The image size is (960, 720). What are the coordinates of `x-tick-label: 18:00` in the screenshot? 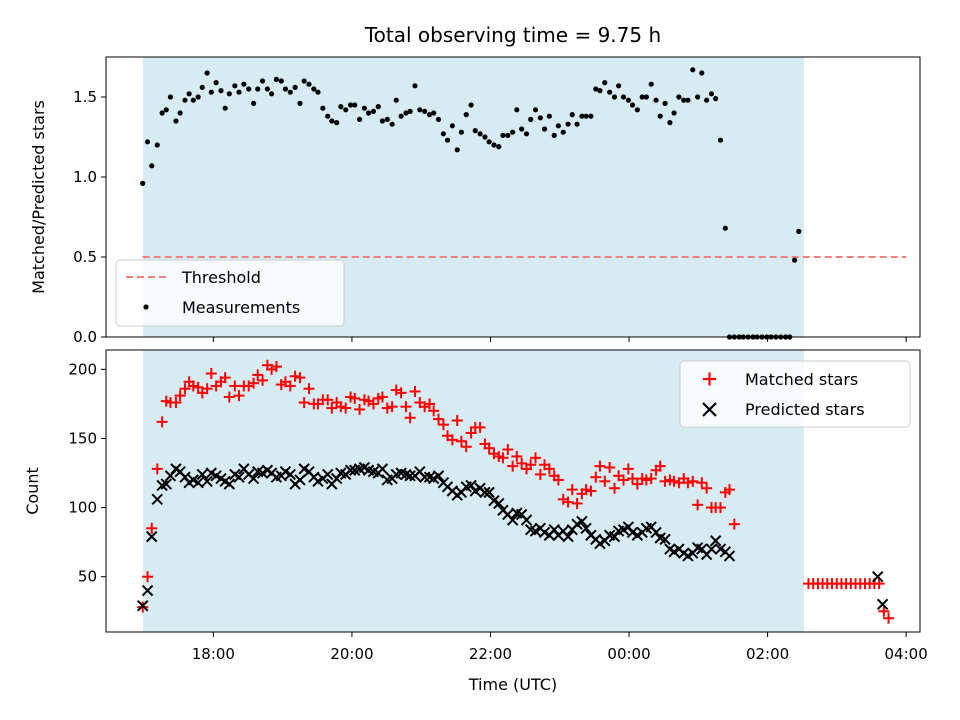 It's located at (213, 654).